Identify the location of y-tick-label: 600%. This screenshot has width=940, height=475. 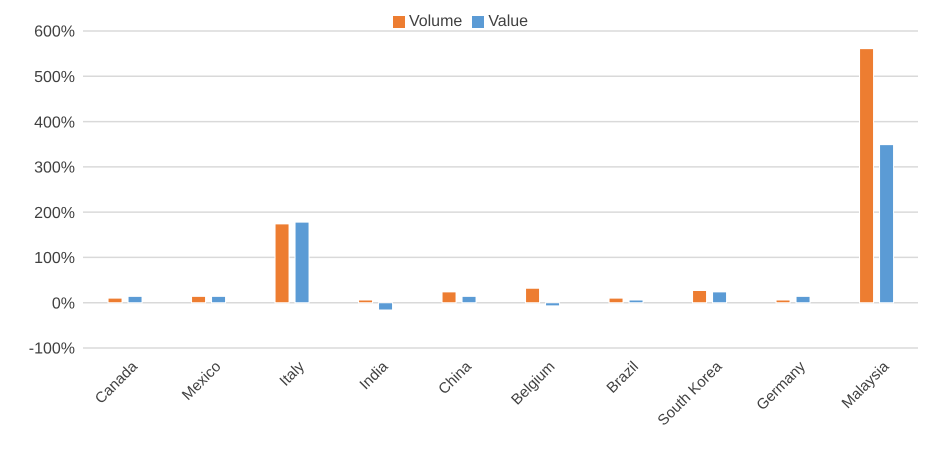
(54, 32).